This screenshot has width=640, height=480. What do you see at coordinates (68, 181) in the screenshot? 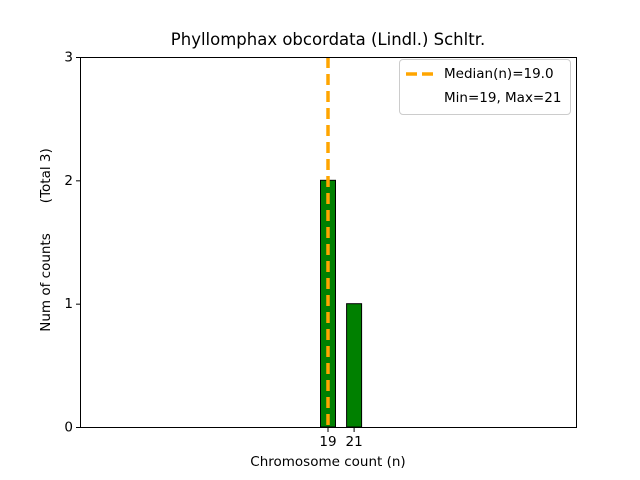
I see `y-tick-label: 2` at bounding box center [68, 181].